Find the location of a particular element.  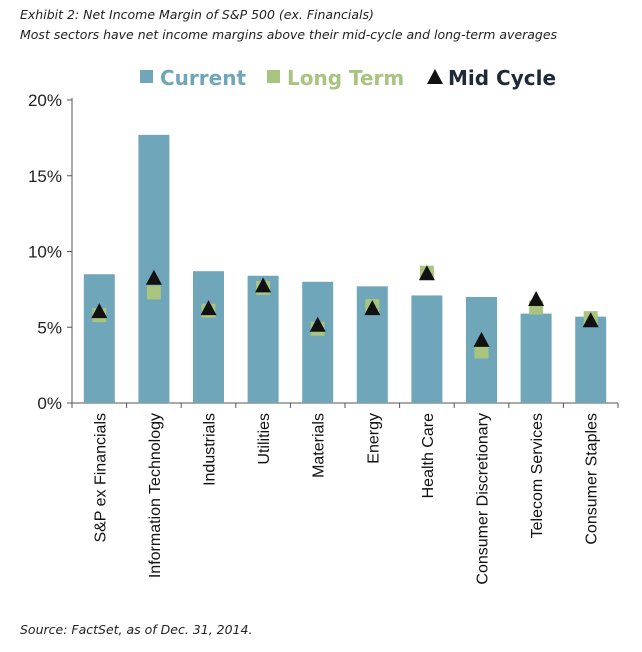

y-tick-label: 5% is located at coordinates (49, 327).